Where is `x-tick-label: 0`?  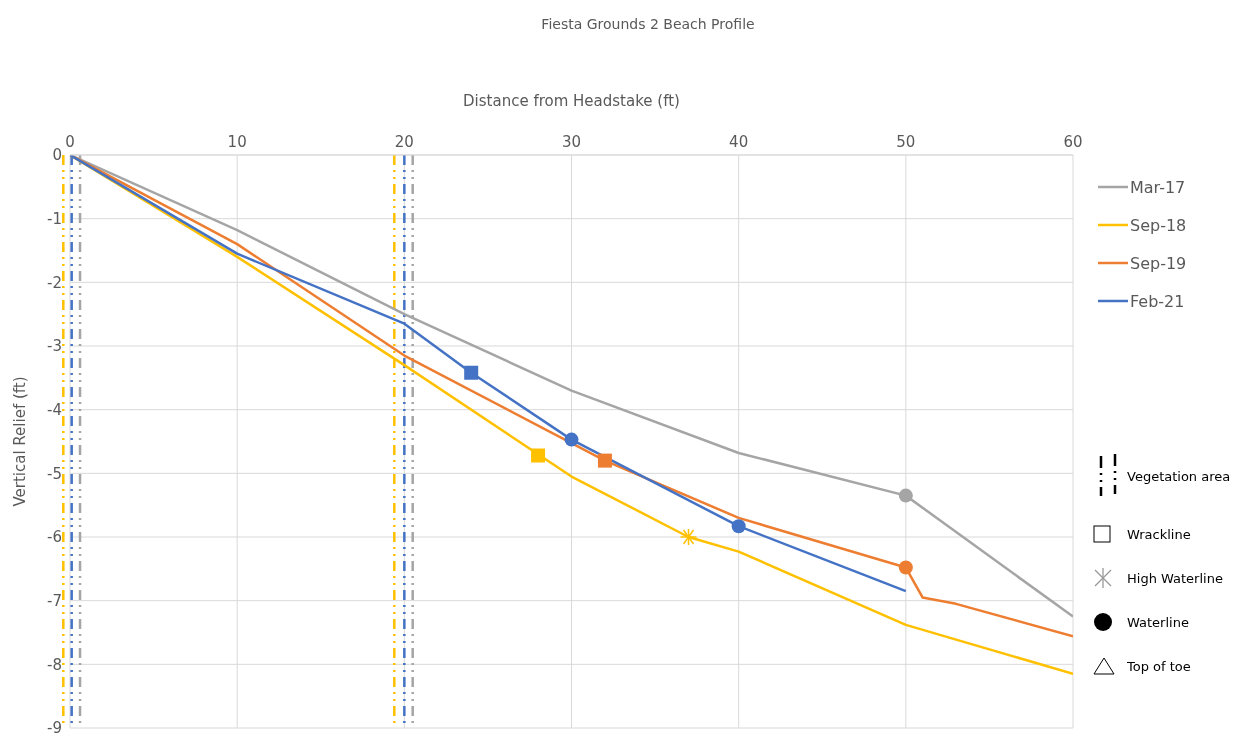 x-tick-label: 0 is located at coordinates (70, 142).